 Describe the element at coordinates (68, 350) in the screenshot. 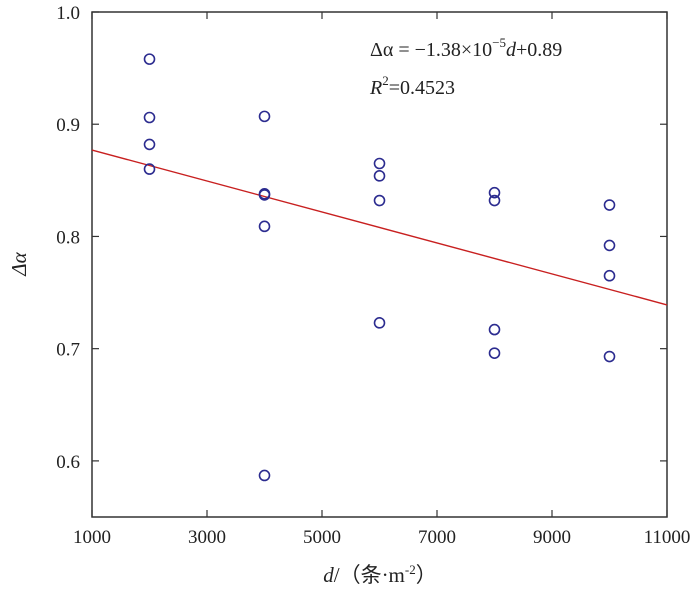

I see `y-tick-label: 0.7` at that location.